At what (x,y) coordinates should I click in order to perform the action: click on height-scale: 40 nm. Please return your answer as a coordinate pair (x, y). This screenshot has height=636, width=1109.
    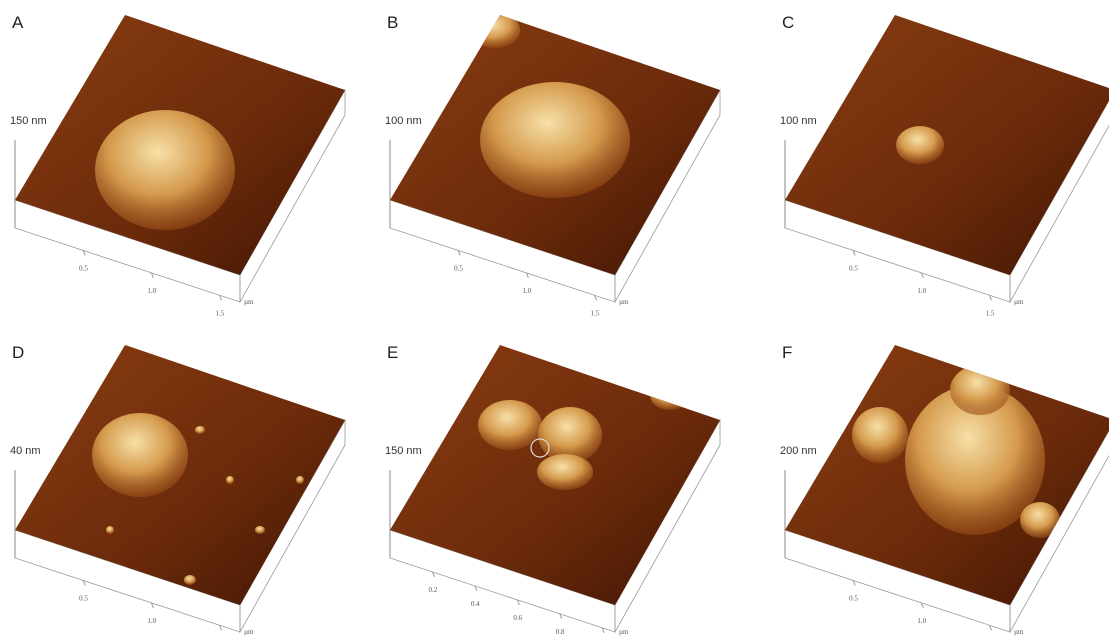
    Looking at the image, I should click on (25, 451).